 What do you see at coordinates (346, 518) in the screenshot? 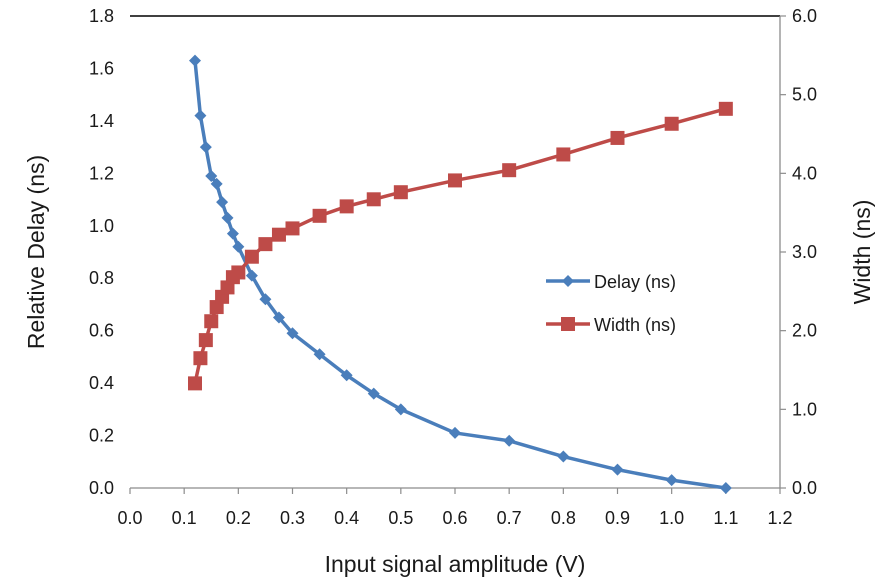
I see `x-tick-label: 0.4` at bounding box center [346, 518].